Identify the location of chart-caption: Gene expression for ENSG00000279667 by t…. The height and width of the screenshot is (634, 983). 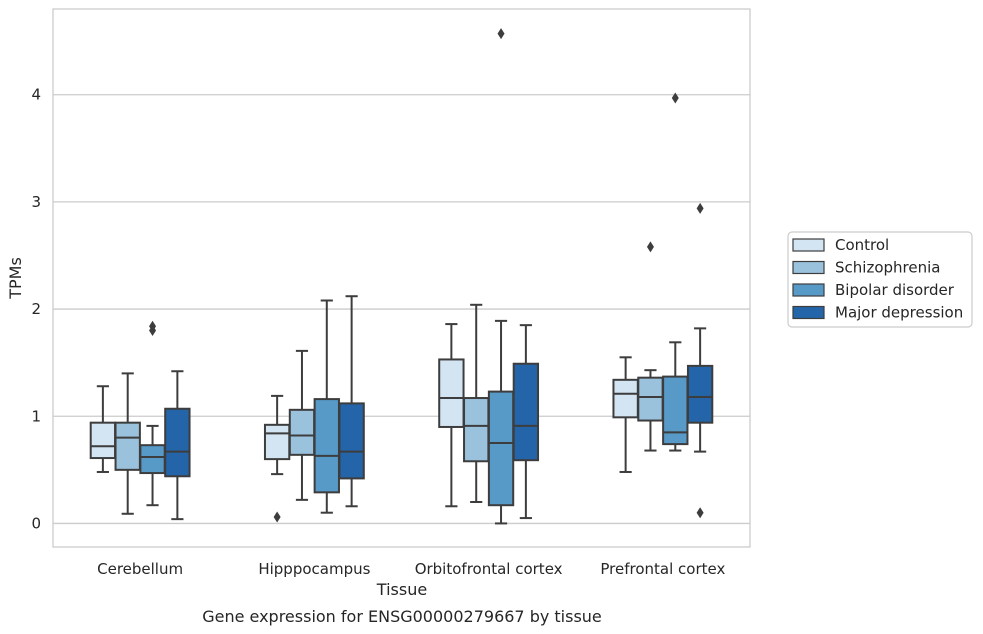
(402, 616).